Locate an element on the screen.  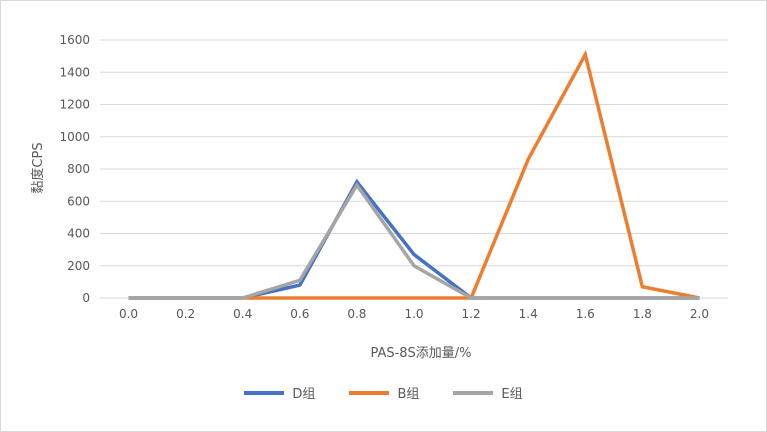
legend-item: B组 is located at coordinates (384, 392).